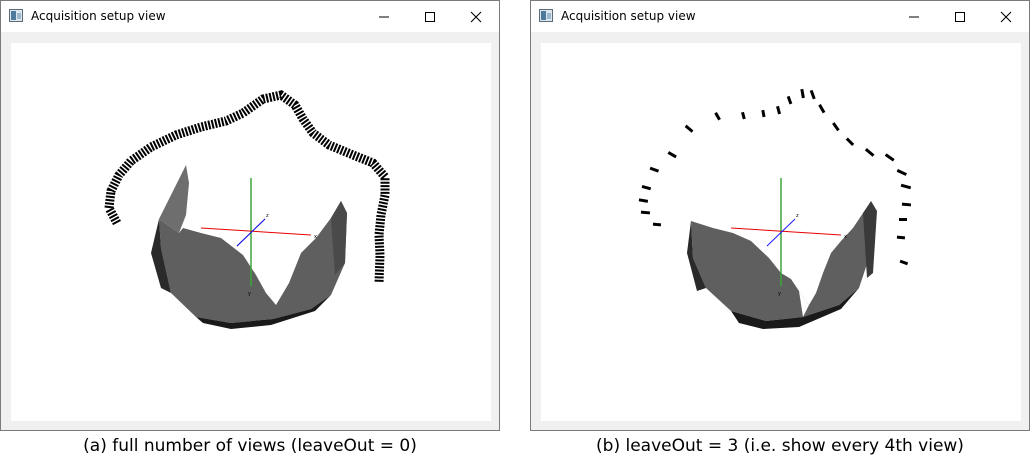 This screenshot has height=465, width=1032. What do you see at coordinates (775, 177) in the screenshot?
I see `camera-path-sparse` at bounding box center [775, 177].